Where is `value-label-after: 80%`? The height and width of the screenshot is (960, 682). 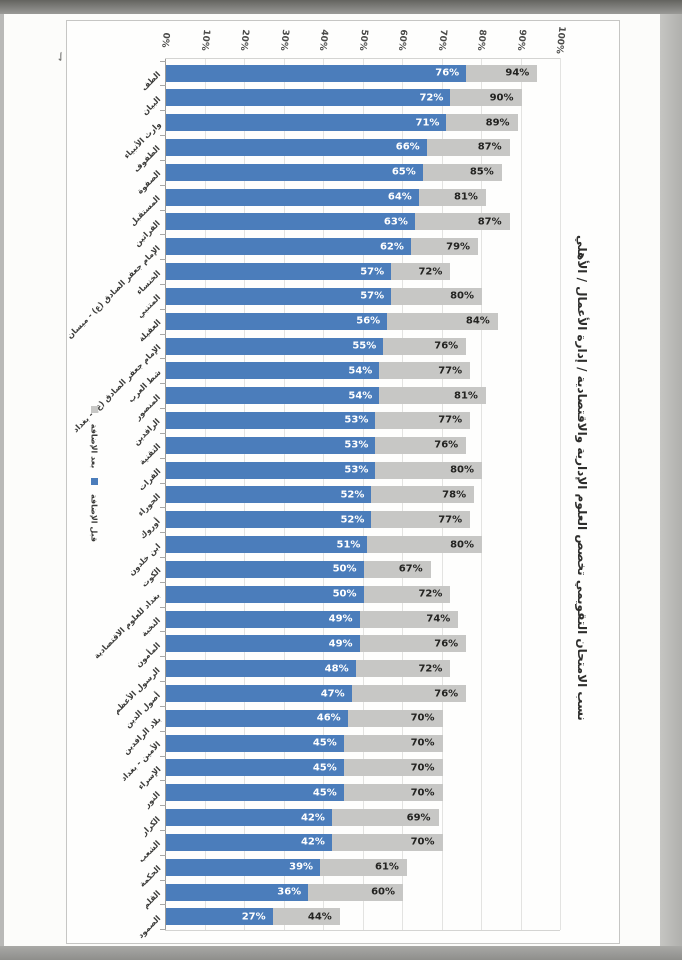 value-label-after: 80% is located at coordinates (462, 545).